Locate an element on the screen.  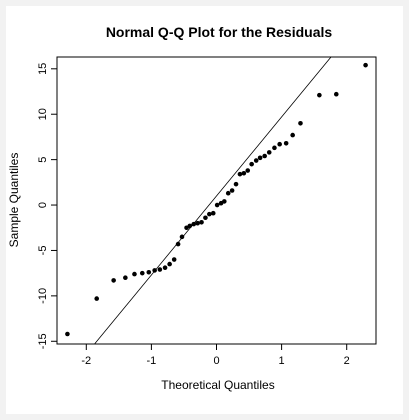
y-tick-label: -10 is located at coordinates (43, 296).